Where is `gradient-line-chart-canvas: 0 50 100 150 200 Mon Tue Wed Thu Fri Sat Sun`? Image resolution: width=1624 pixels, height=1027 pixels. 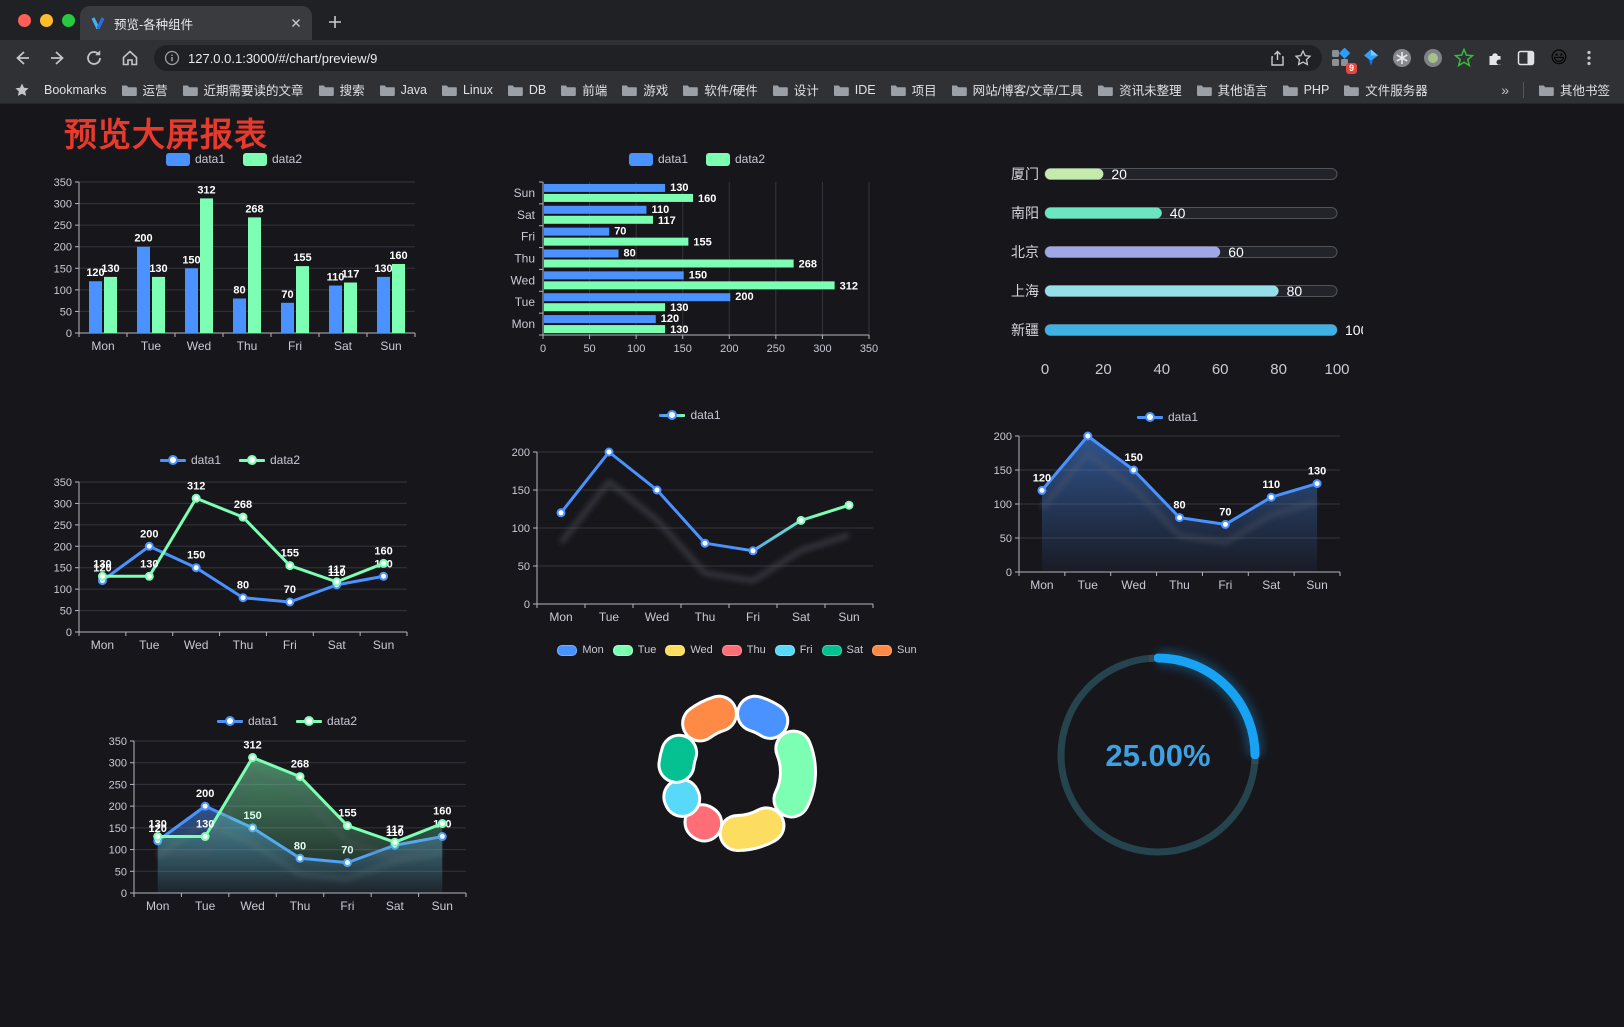
gradient-line-chart-canvas: 0 50 100 150 200 Mon Tue Wed Thu Fri Sat Sun is located at coordinates (690, 529).